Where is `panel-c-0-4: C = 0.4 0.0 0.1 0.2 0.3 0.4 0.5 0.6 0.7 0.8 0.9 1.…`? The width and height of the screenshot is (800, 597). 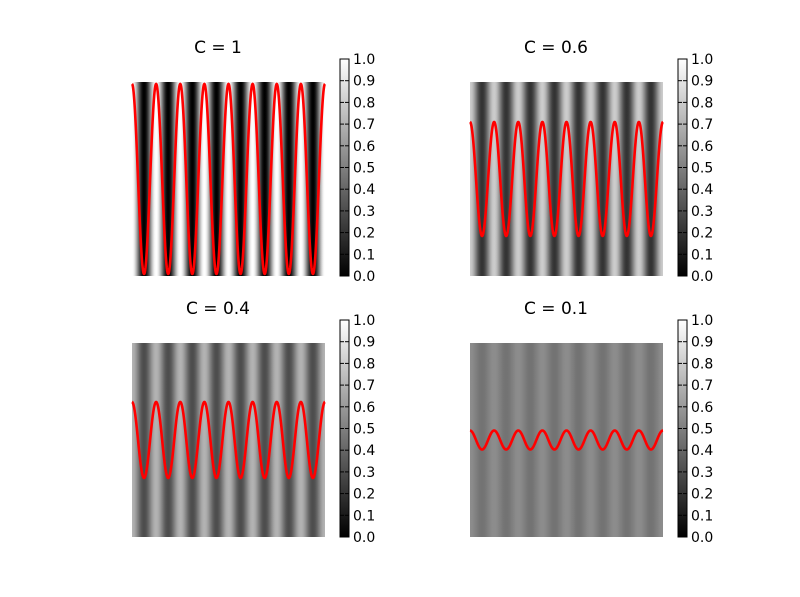 panel-c-0-4: C = 0.4 0.0 0.1 0.2 0.3 0.4 0.5 0.6 0.7 0.8 0.9 1.… is located at coordinates (253, 422).